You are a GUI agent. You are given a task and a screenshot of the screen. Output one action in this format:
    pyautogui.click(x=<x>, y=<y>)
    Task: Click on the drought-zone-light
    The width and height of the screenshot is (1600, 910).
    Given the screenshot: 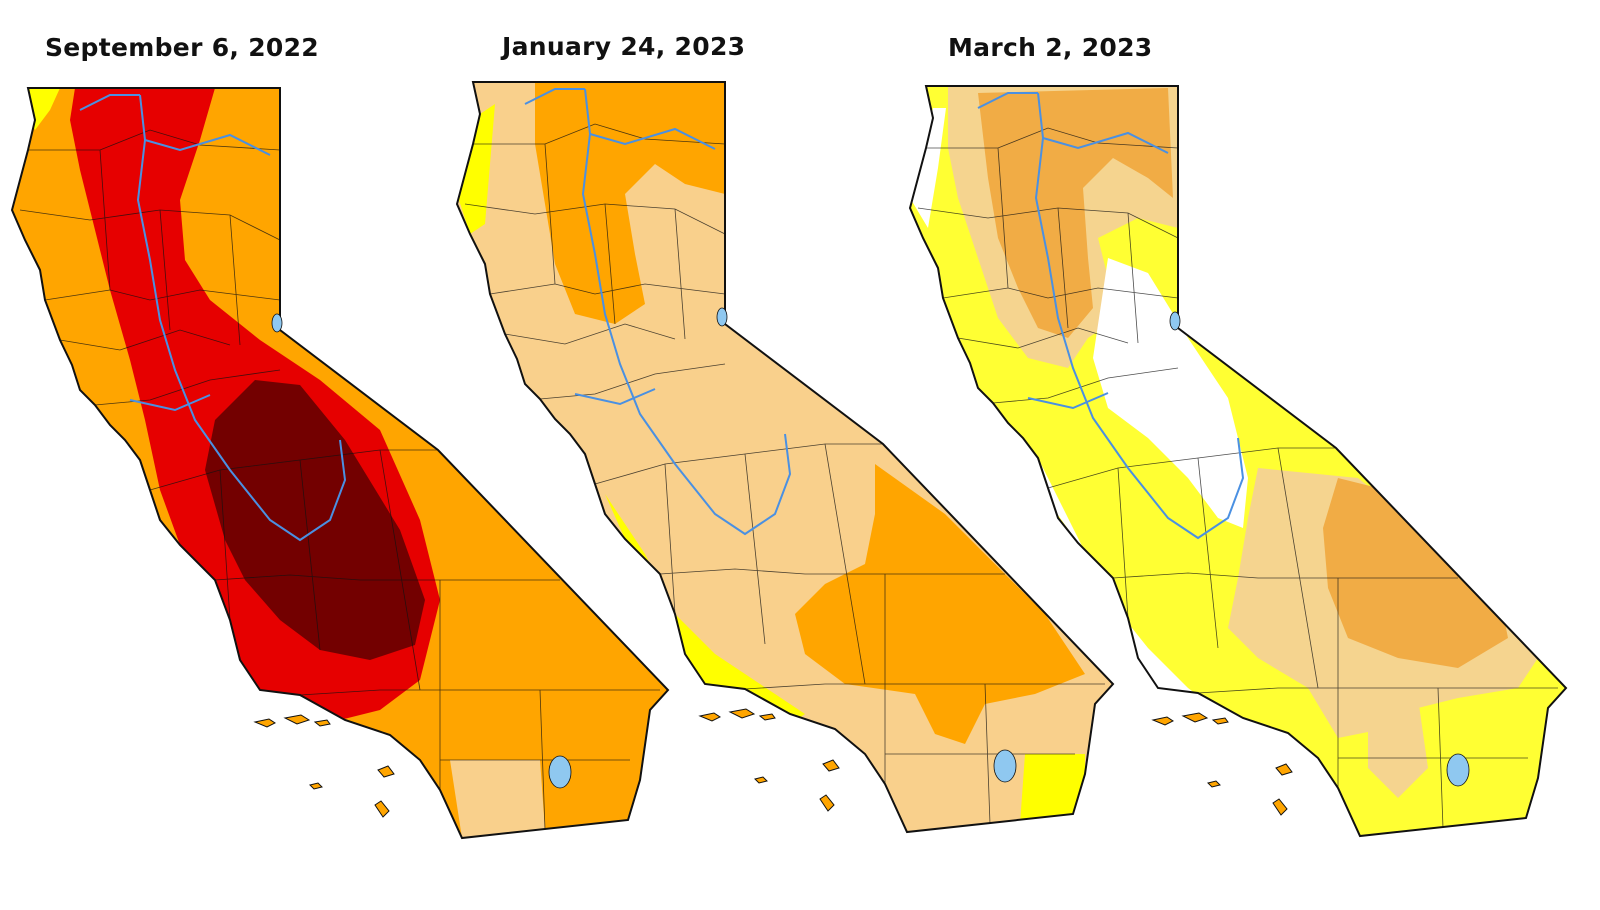 What is the action you would take?
    pyautogui.click(x=497, y=799)
    